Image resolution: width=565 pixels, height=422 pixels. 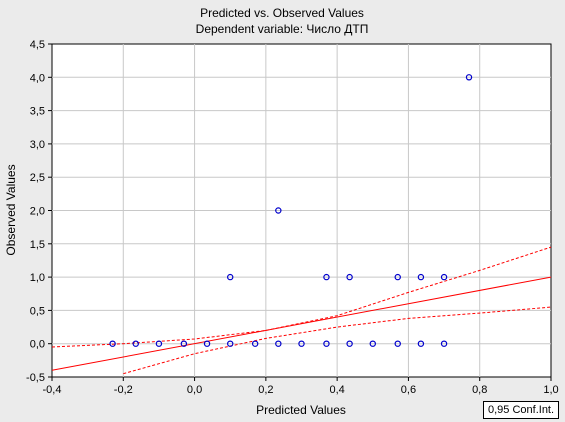 What do you see at coordinates (37, 112) in the screenshot?
I see `y-tick-label: 3,5` at bounding box center [37, 112].